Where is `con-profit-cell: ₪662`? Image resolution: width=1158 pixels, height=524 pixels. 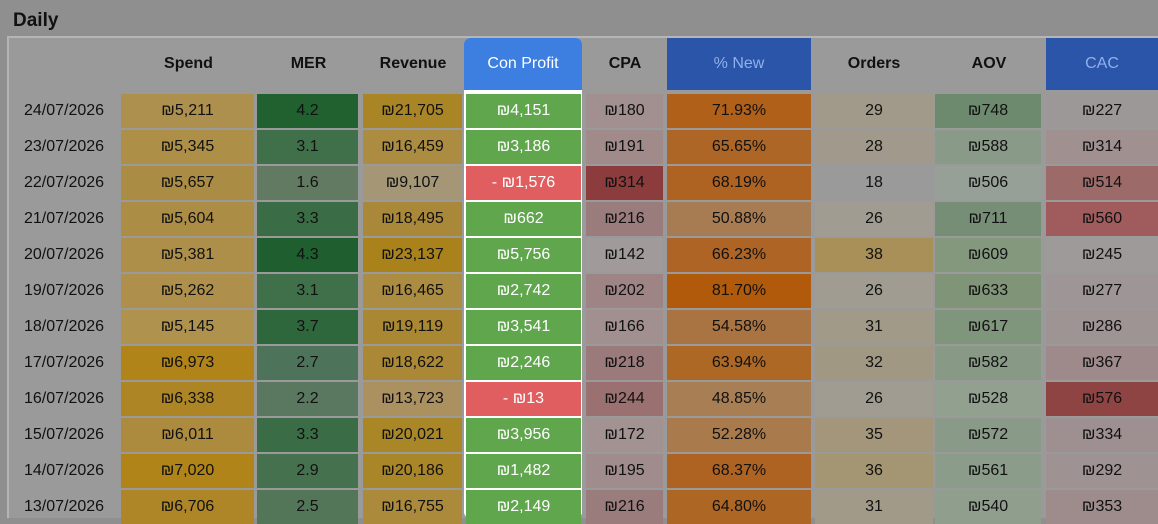
con-profit-cell: ₪662 is located at coordinates (523, 219).